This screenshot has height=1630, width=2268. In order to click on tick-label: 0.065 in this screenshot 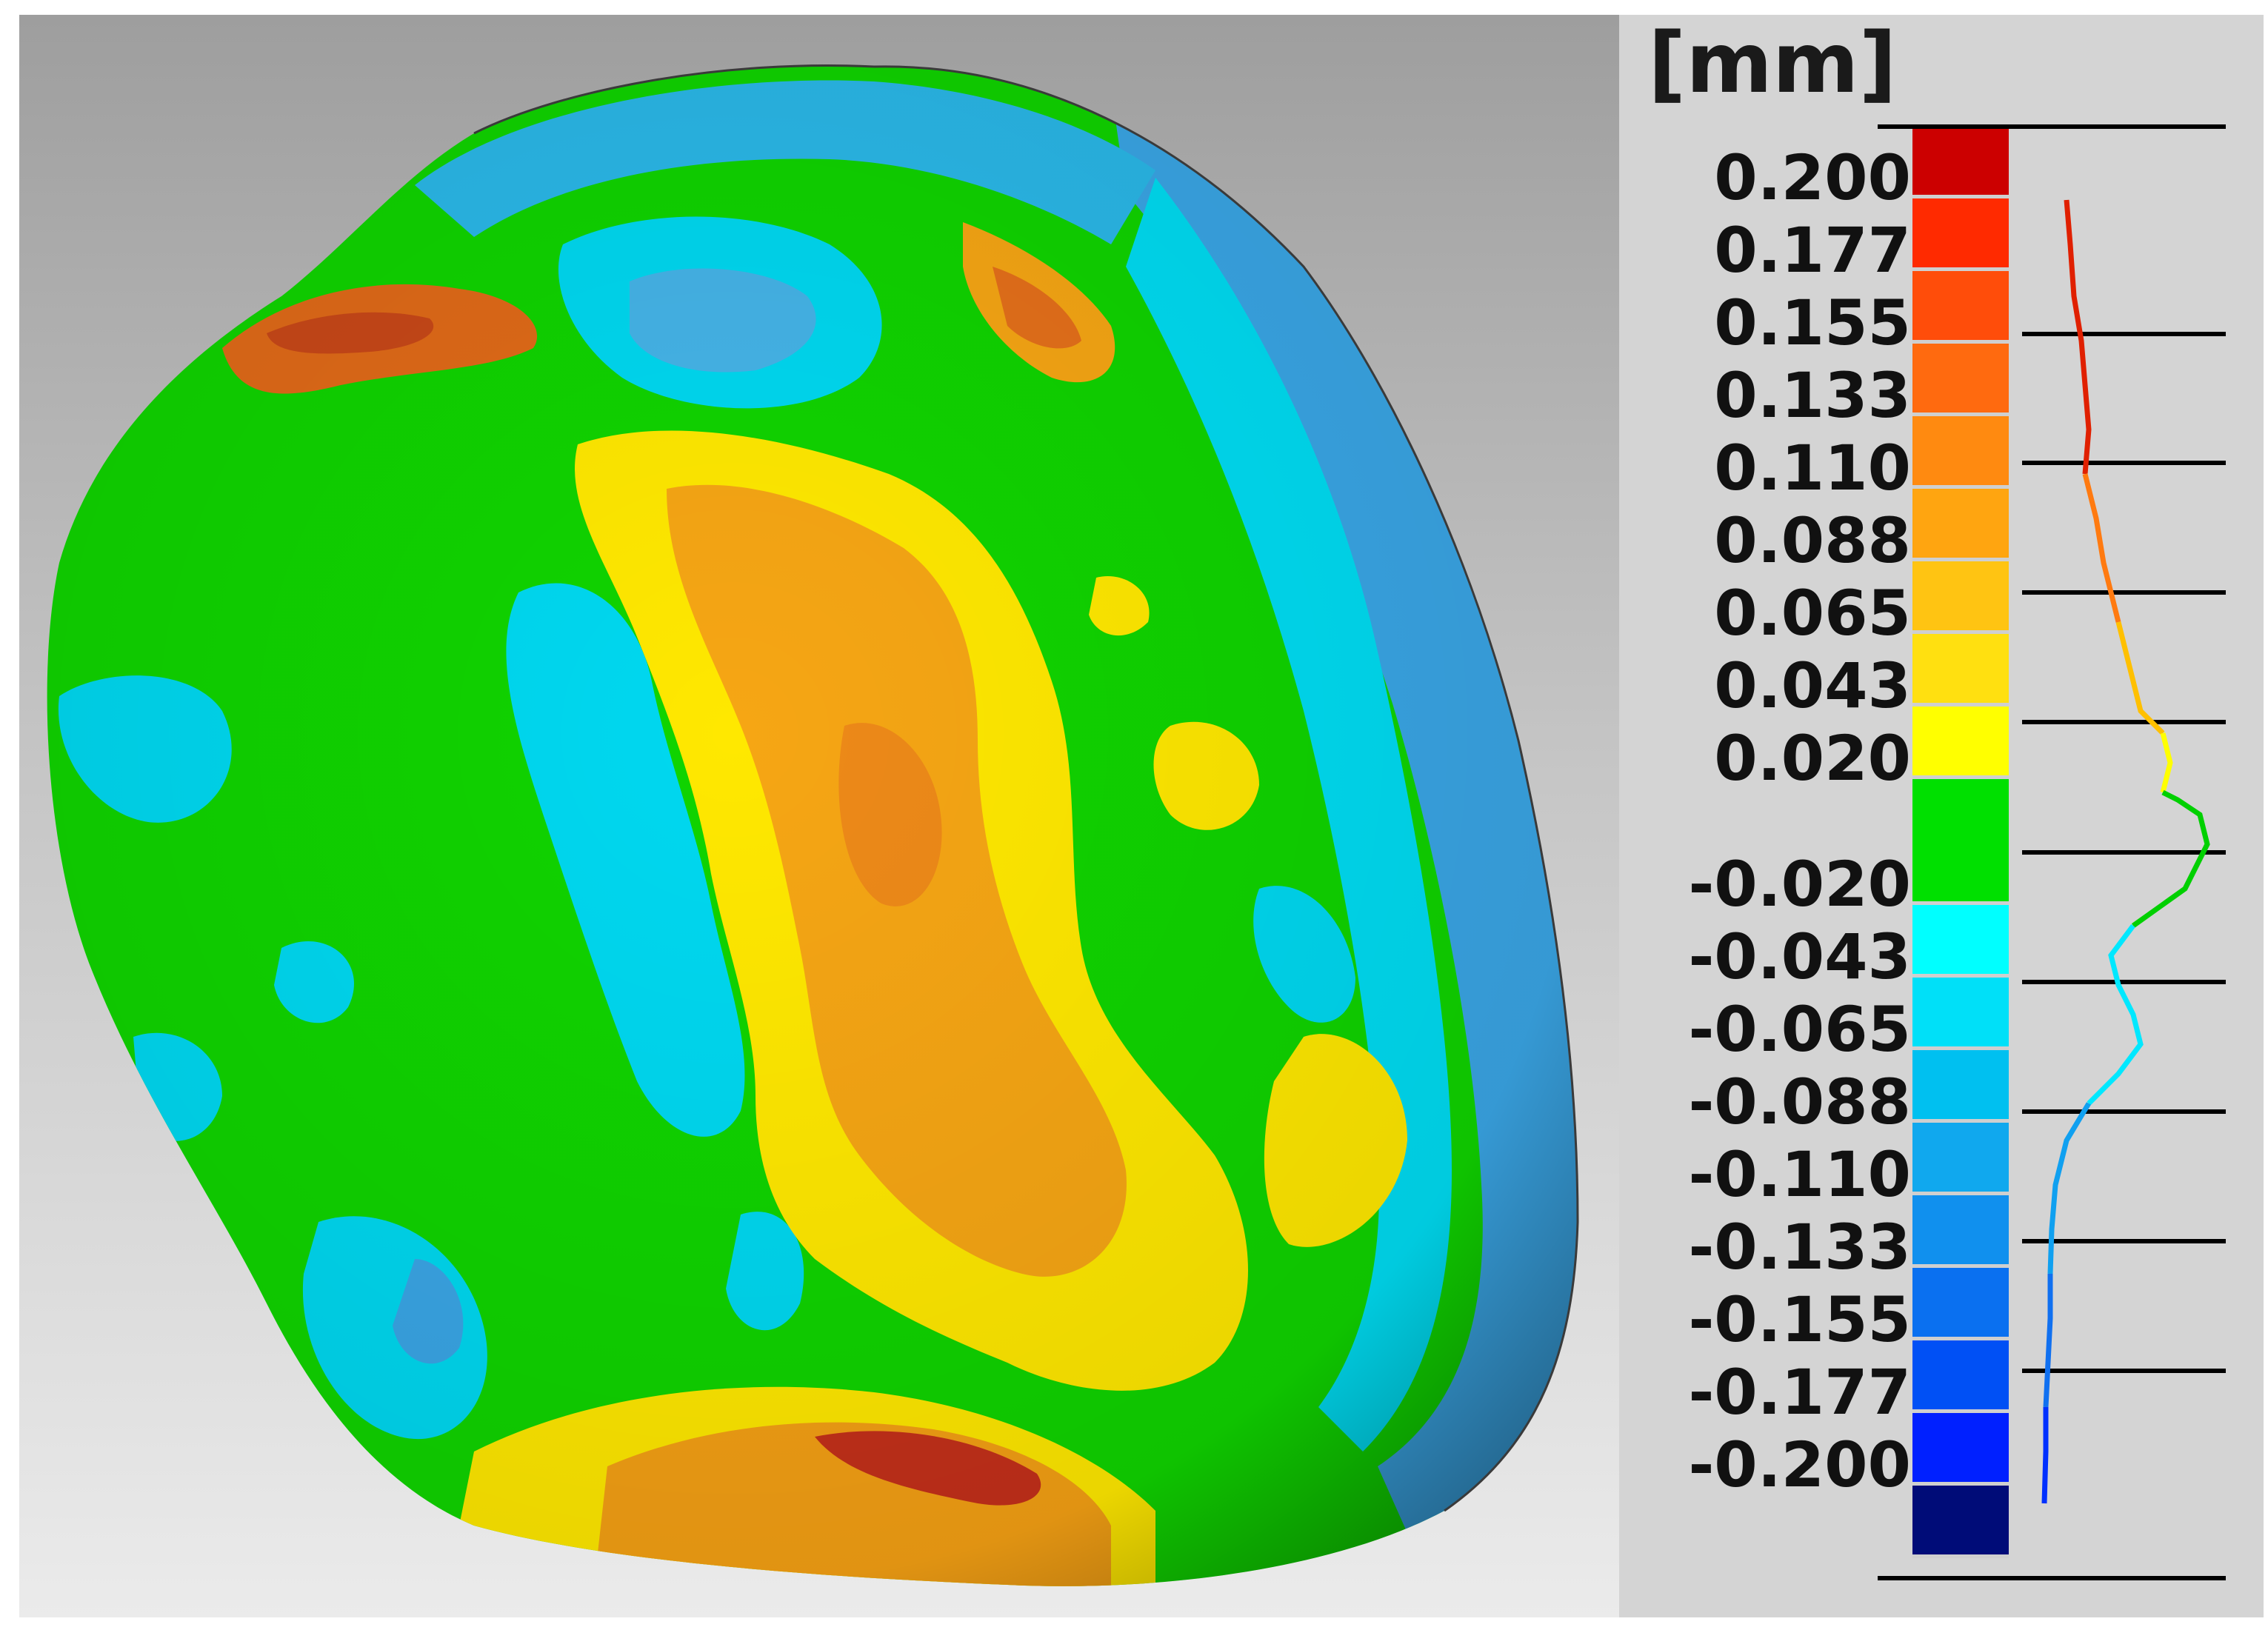, I will do `click(1813, 613)`.